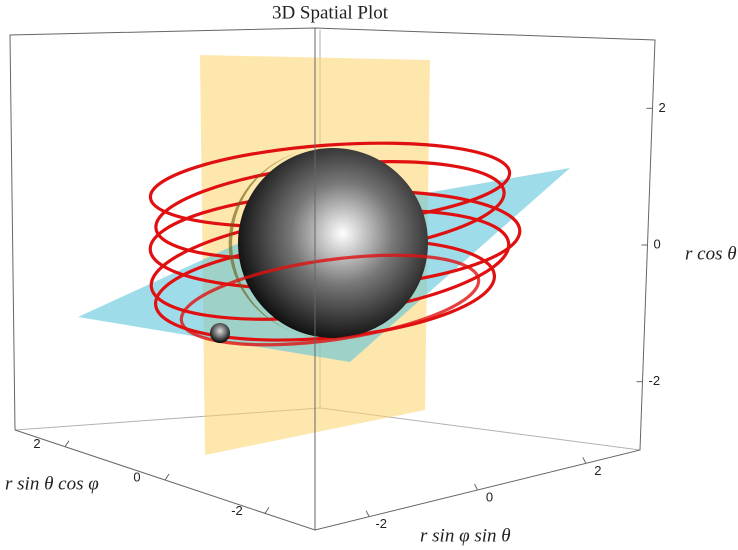  What do you see at coordinates (136, 476) in the screenshot?
I see `x-tick-label: 0` at bounding box center [136, 476].